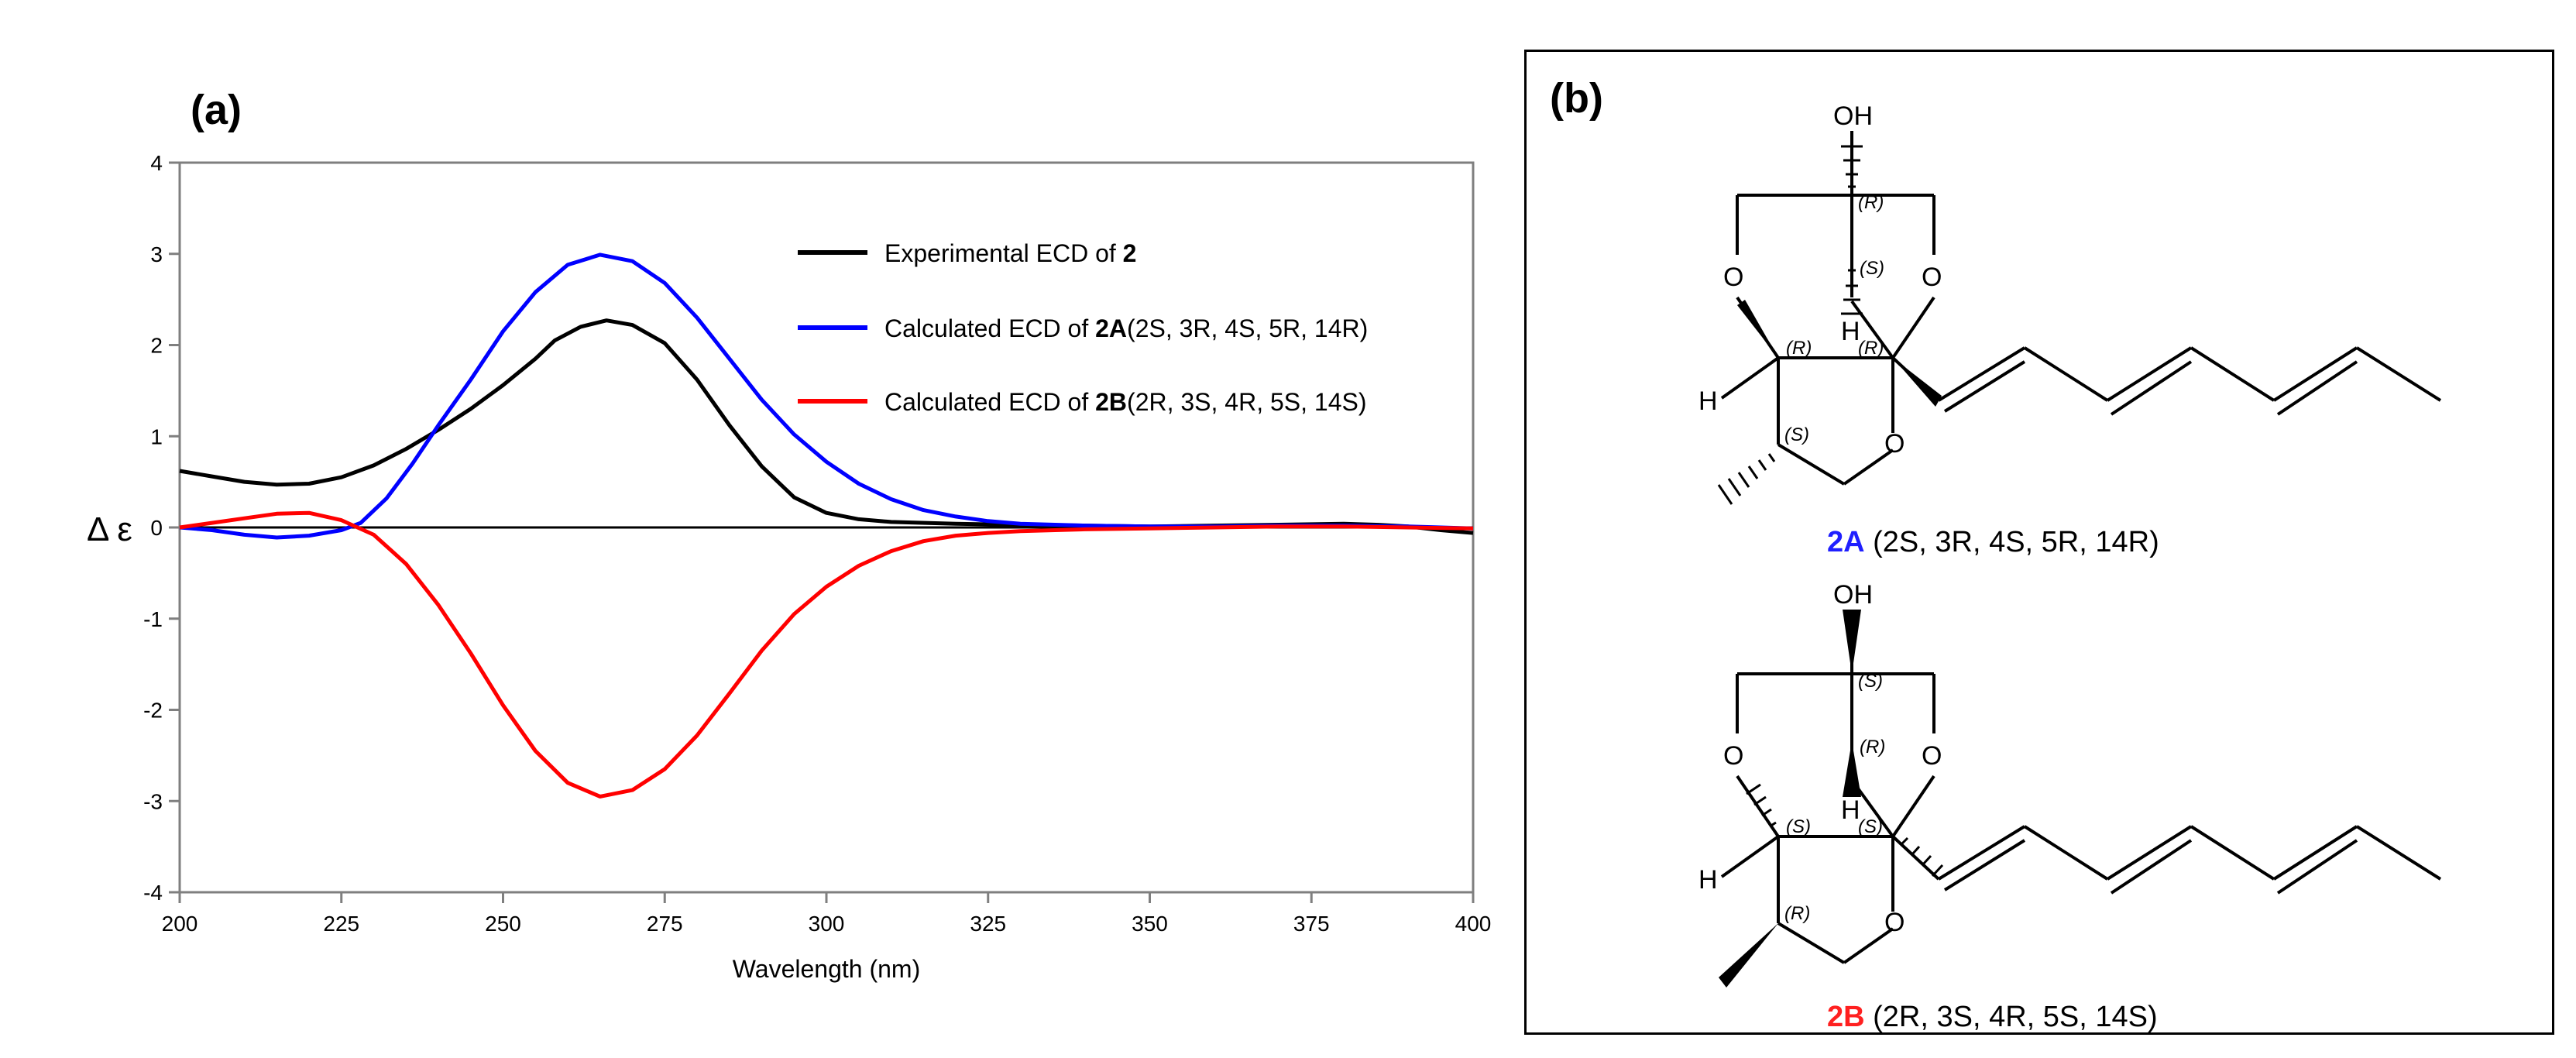 The width and height of the screenshot is (2576, 1058). I want to click on x-tick-label: 275, so click(665, 924).